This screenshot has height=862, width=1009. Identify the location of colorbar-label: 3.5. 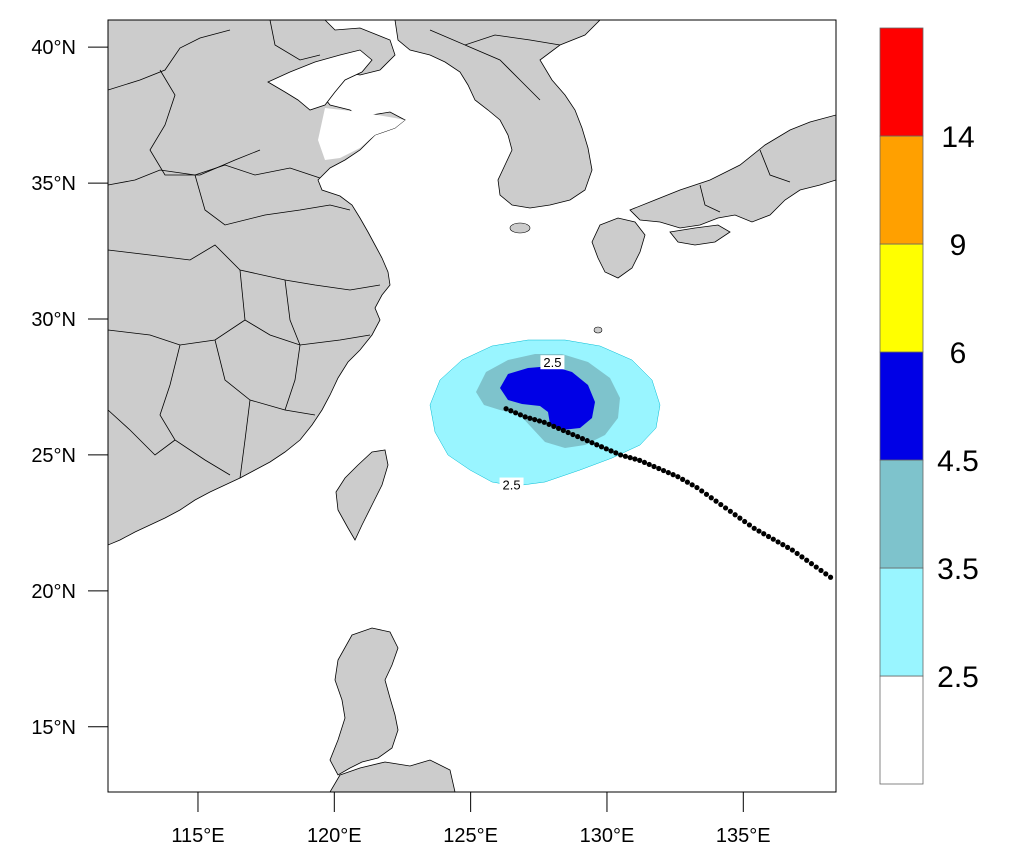
(958, 569).